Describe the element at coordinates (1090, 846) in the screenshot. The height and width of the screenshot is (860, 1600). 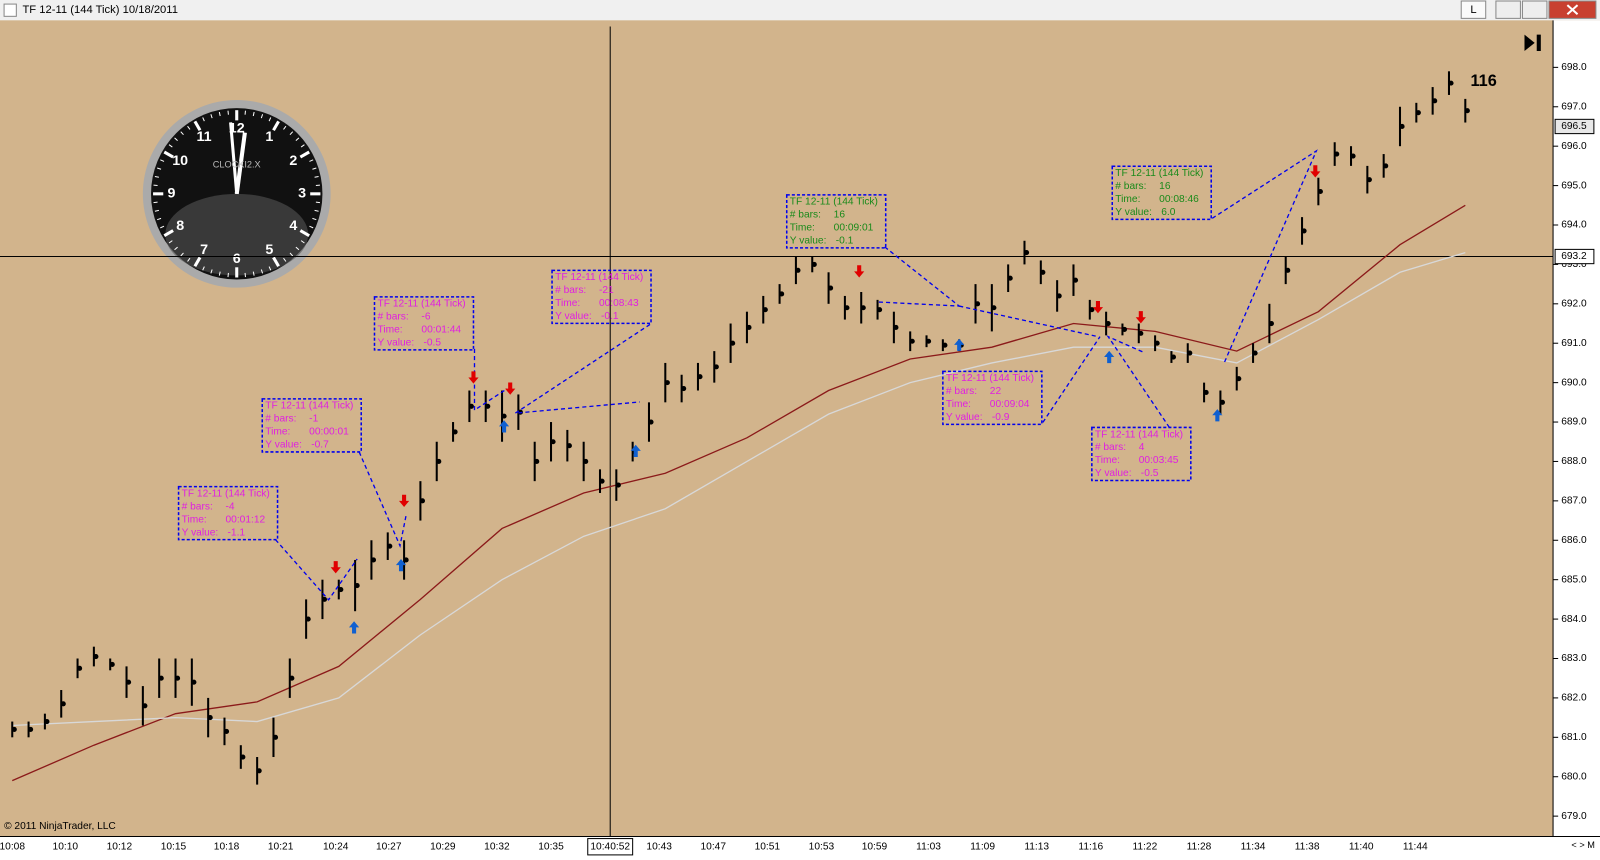
I see `time-label: 11:16` at that location.